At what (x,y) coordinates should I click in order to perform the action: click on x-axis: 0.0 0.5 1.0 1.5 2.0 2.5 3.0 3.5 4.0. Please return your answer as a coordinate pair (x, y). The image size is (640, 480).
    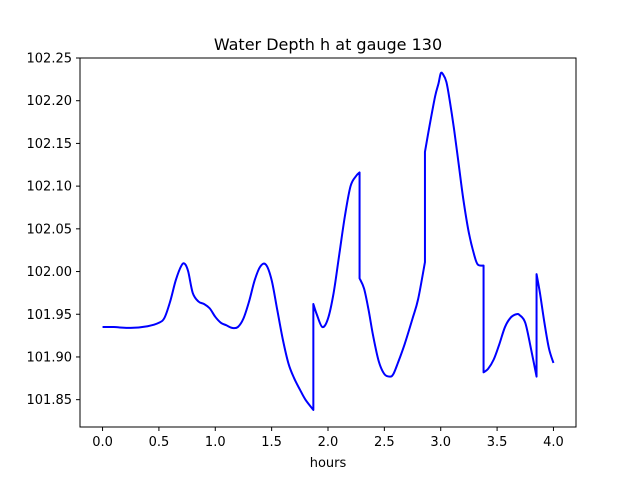
    Looking at the image, I should click on (328, 438).